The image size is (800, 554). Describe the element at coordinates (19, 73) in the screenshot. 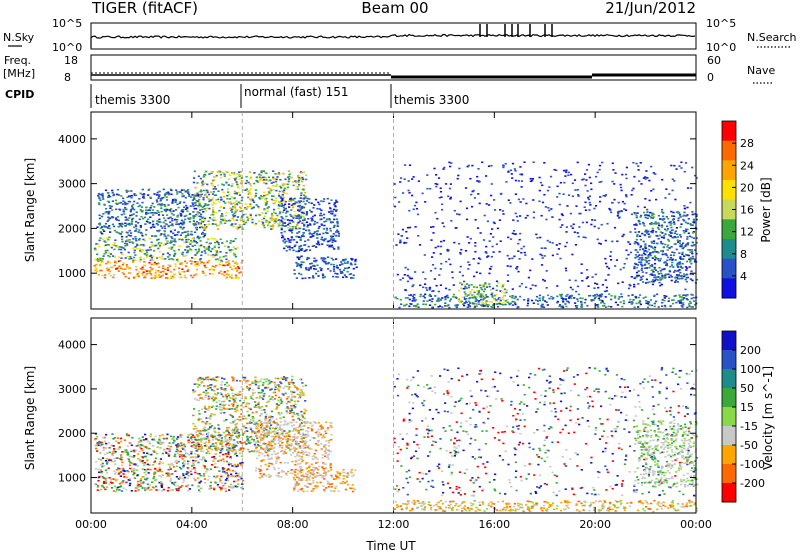

I see `freq-label-2: [MHz]` at that location.